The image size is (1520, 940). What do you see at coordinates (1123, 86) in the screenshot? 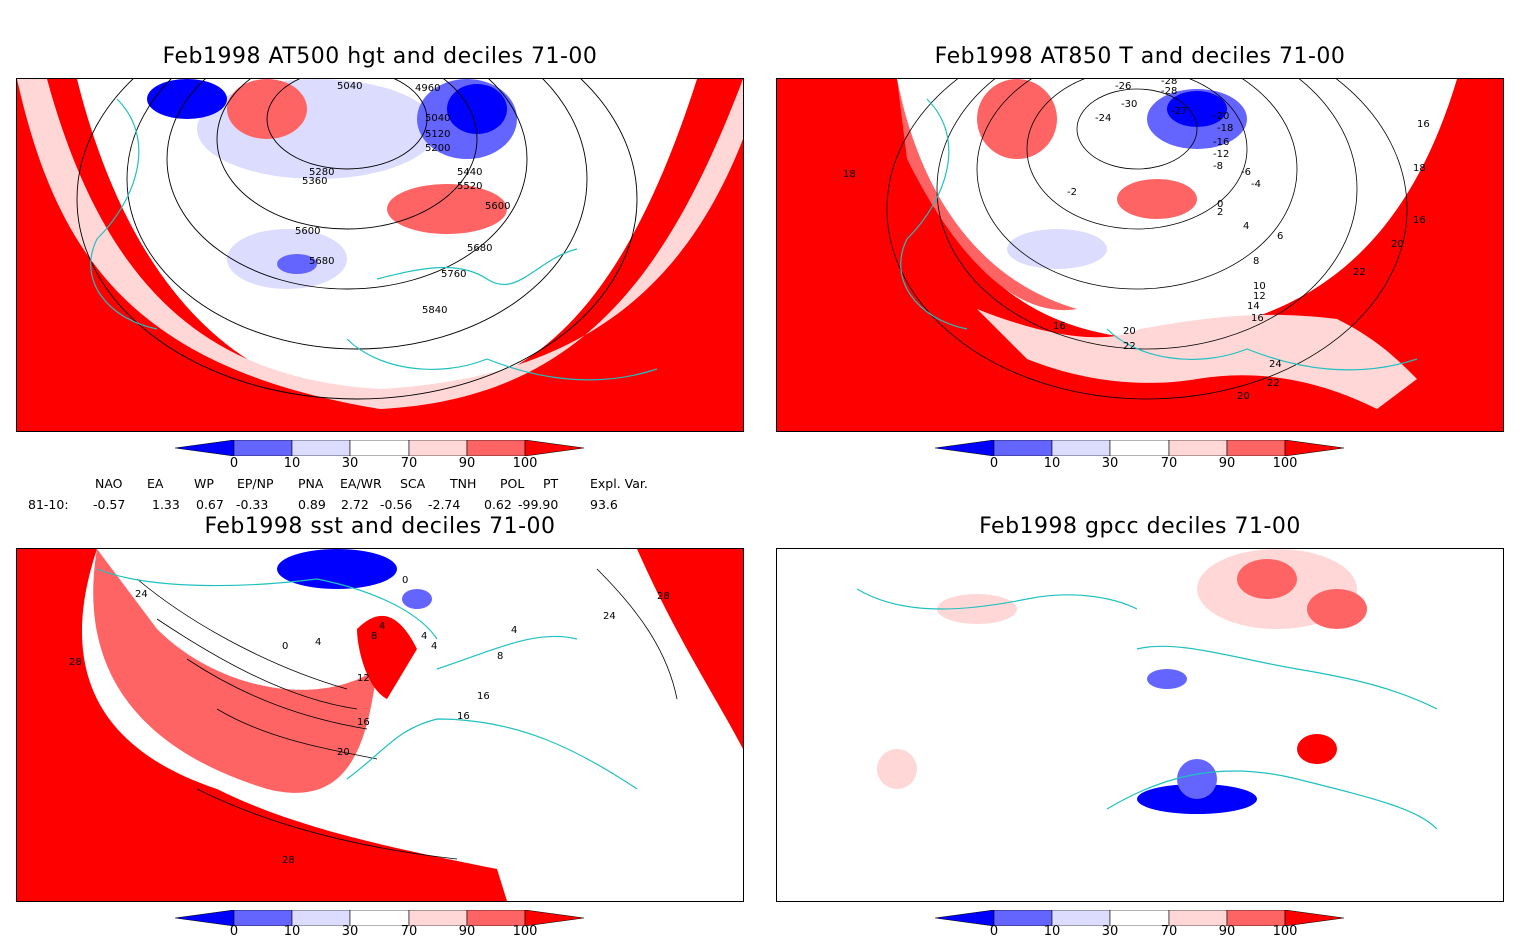
I see `contour-label: -26` at bounding box center [1123, 86].